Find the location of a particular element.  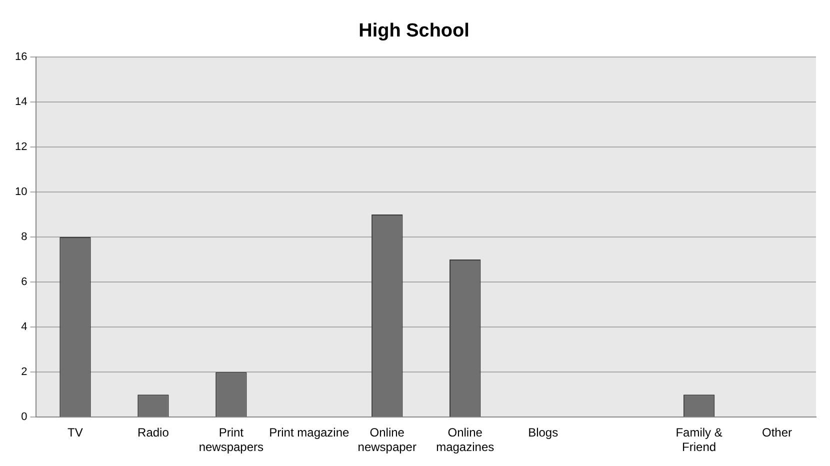

y-tick-label: 14 is located at coordinates (21, 102).